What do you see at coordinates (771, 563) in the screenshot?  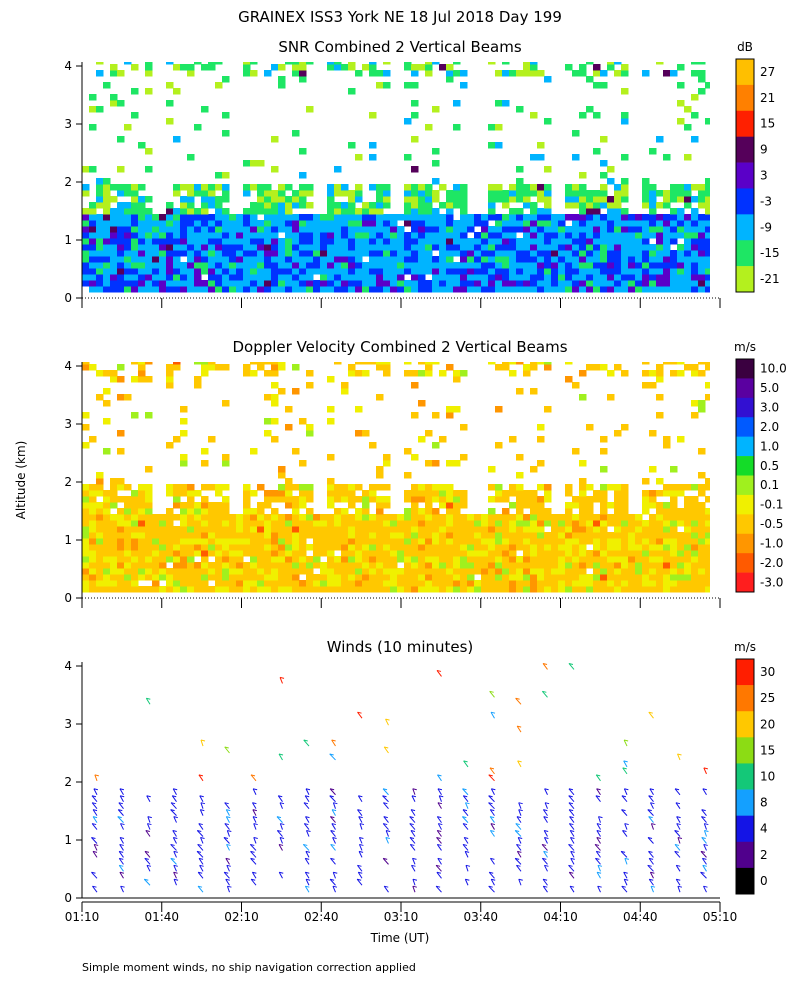 I see `colorbar-label: -2.0` at bounding box center [771, 563].